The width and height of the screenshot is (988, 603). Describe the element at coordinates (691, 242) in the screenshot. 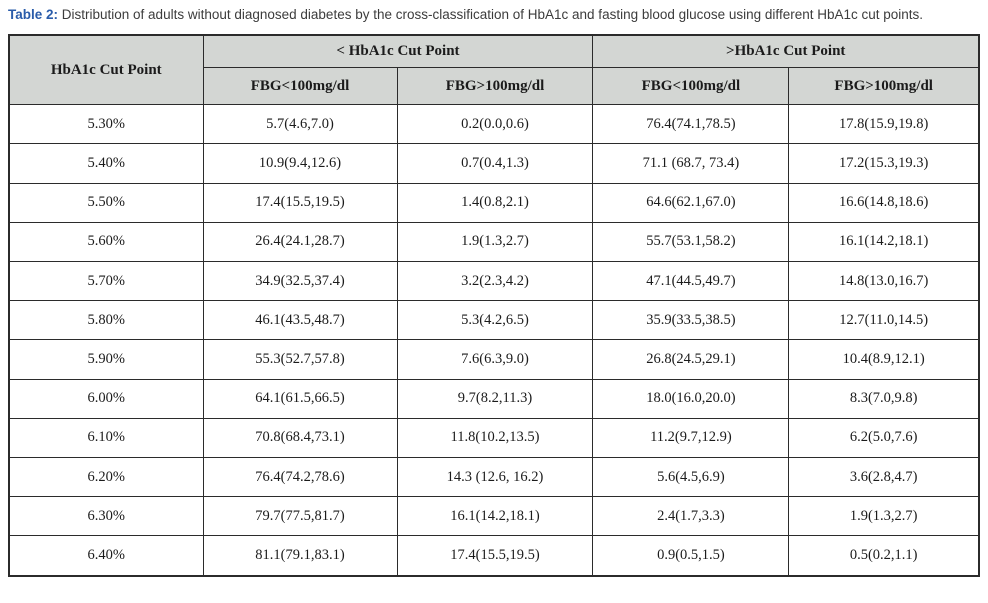

I see `value-cell: 55.7(53.1,58.2)` at that location.